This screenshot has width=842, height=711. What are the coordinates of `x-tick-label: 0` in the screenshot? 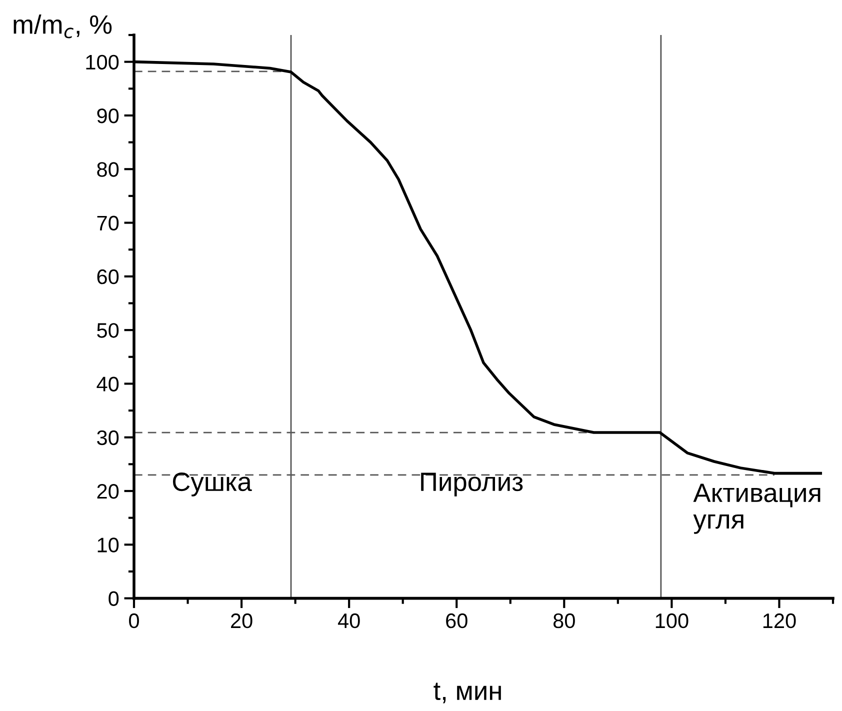 It's located at (134, 620).